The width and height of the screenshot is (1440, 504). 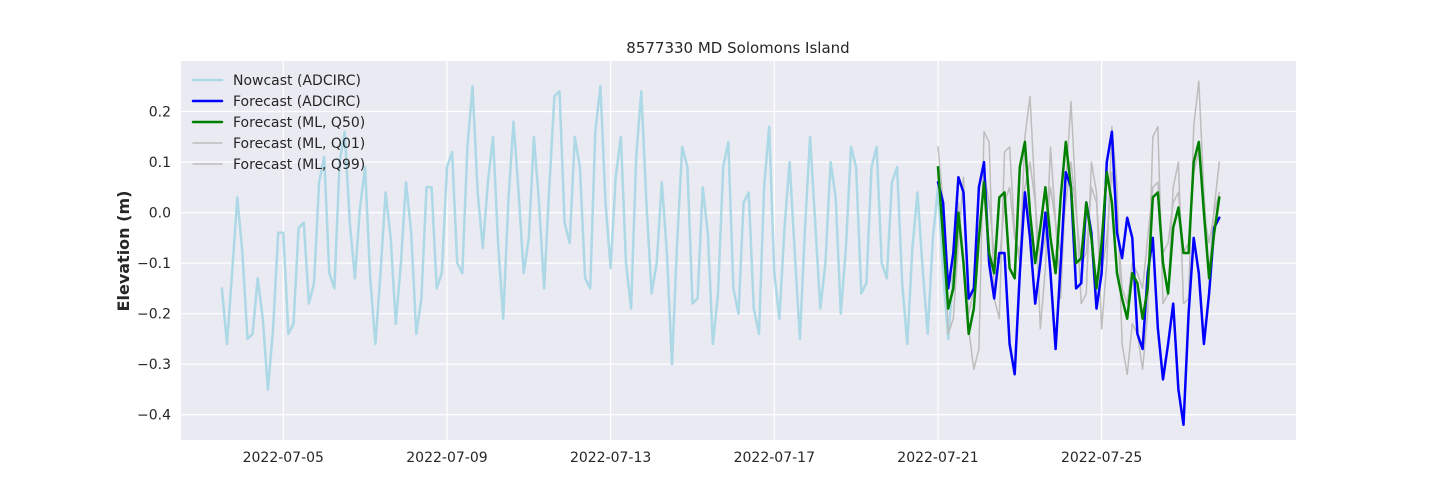 What do you see at coordinates (154, 315) in the screenshot?
I see `y-tick-label: −0.2` at bounding box center [154, 315].